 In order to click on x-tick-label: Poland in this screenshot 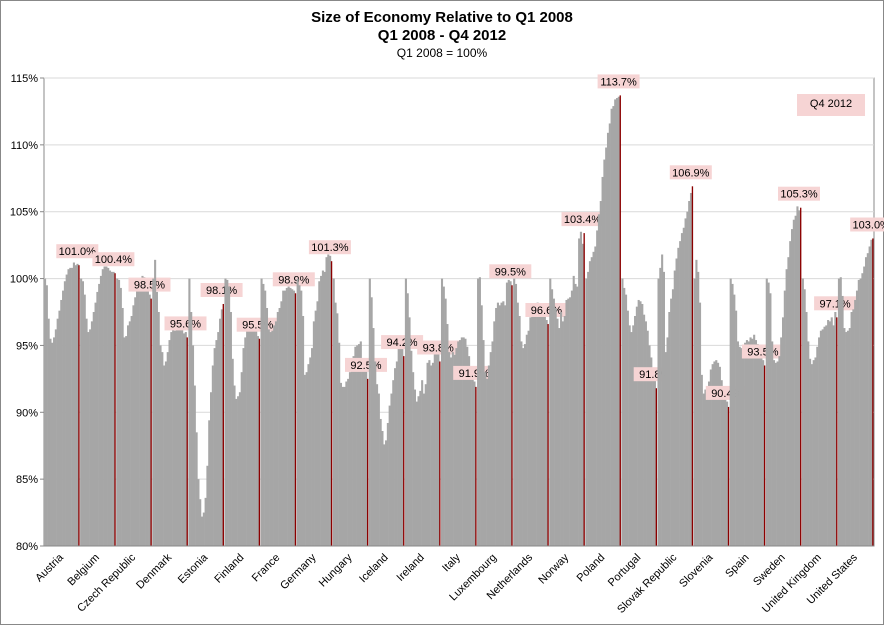, I will do `click(591, 568)`.